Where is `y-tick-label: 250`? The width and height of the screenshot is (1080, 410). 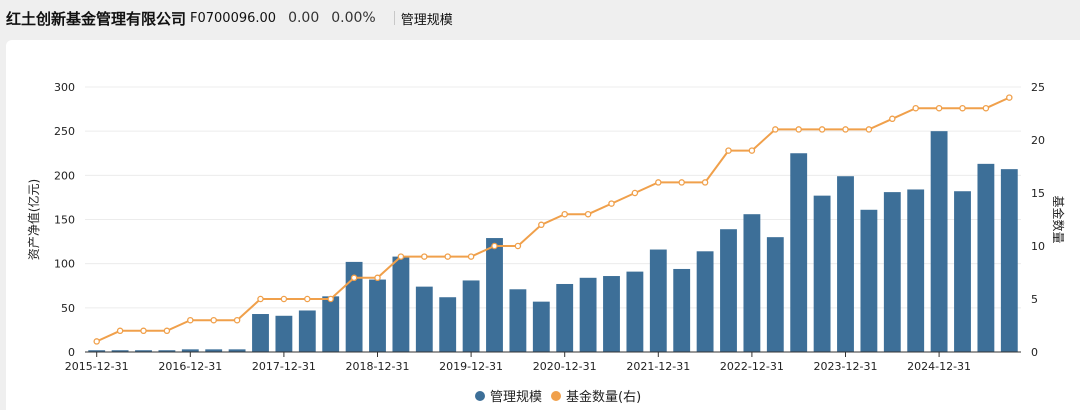
y-tick-label: 250 is located at coordinates (64, 131).